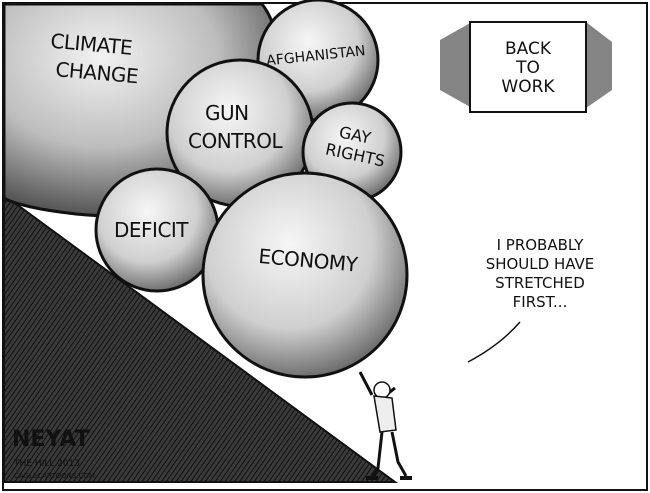 The image size is (650, 493). What do you see at coordinates (540, 264) in the screenshot?
I see `speech-line2: SHOULD HAVE` at bounding box center [540, 264].